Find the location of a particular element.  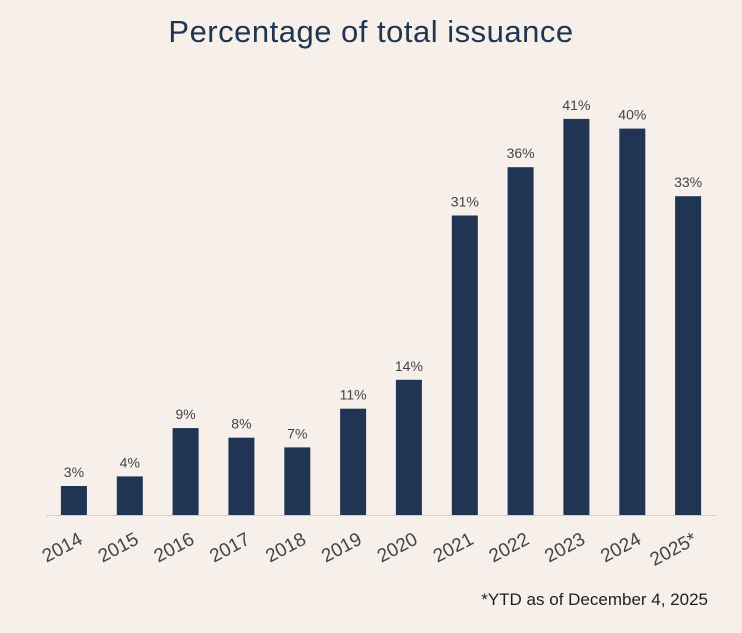

bar-2018 is located at coordinates (297, 481).